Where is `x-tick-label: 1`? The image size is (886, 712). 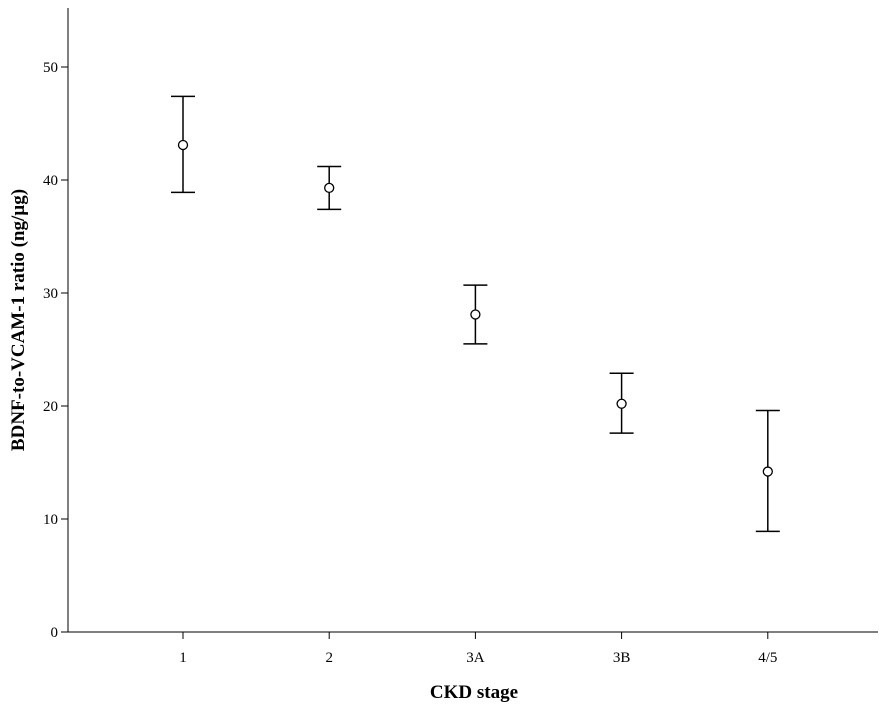
x-tick-label: 1 is located at coordinates (183, 658).